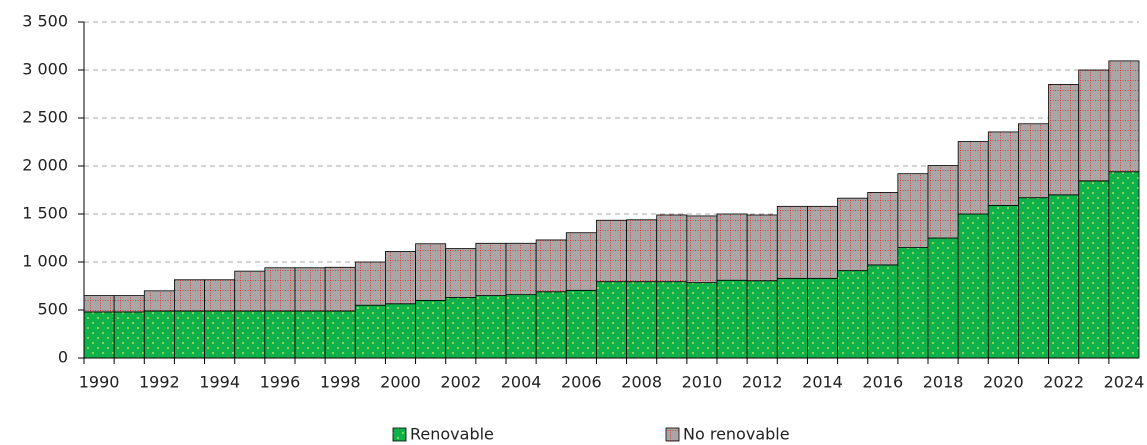 The image size is (1147, 445). What do you see at coordinates (581, 382) in the screenshot?
I see `x-tick-label: 2006` at bounding box center [581, 382].